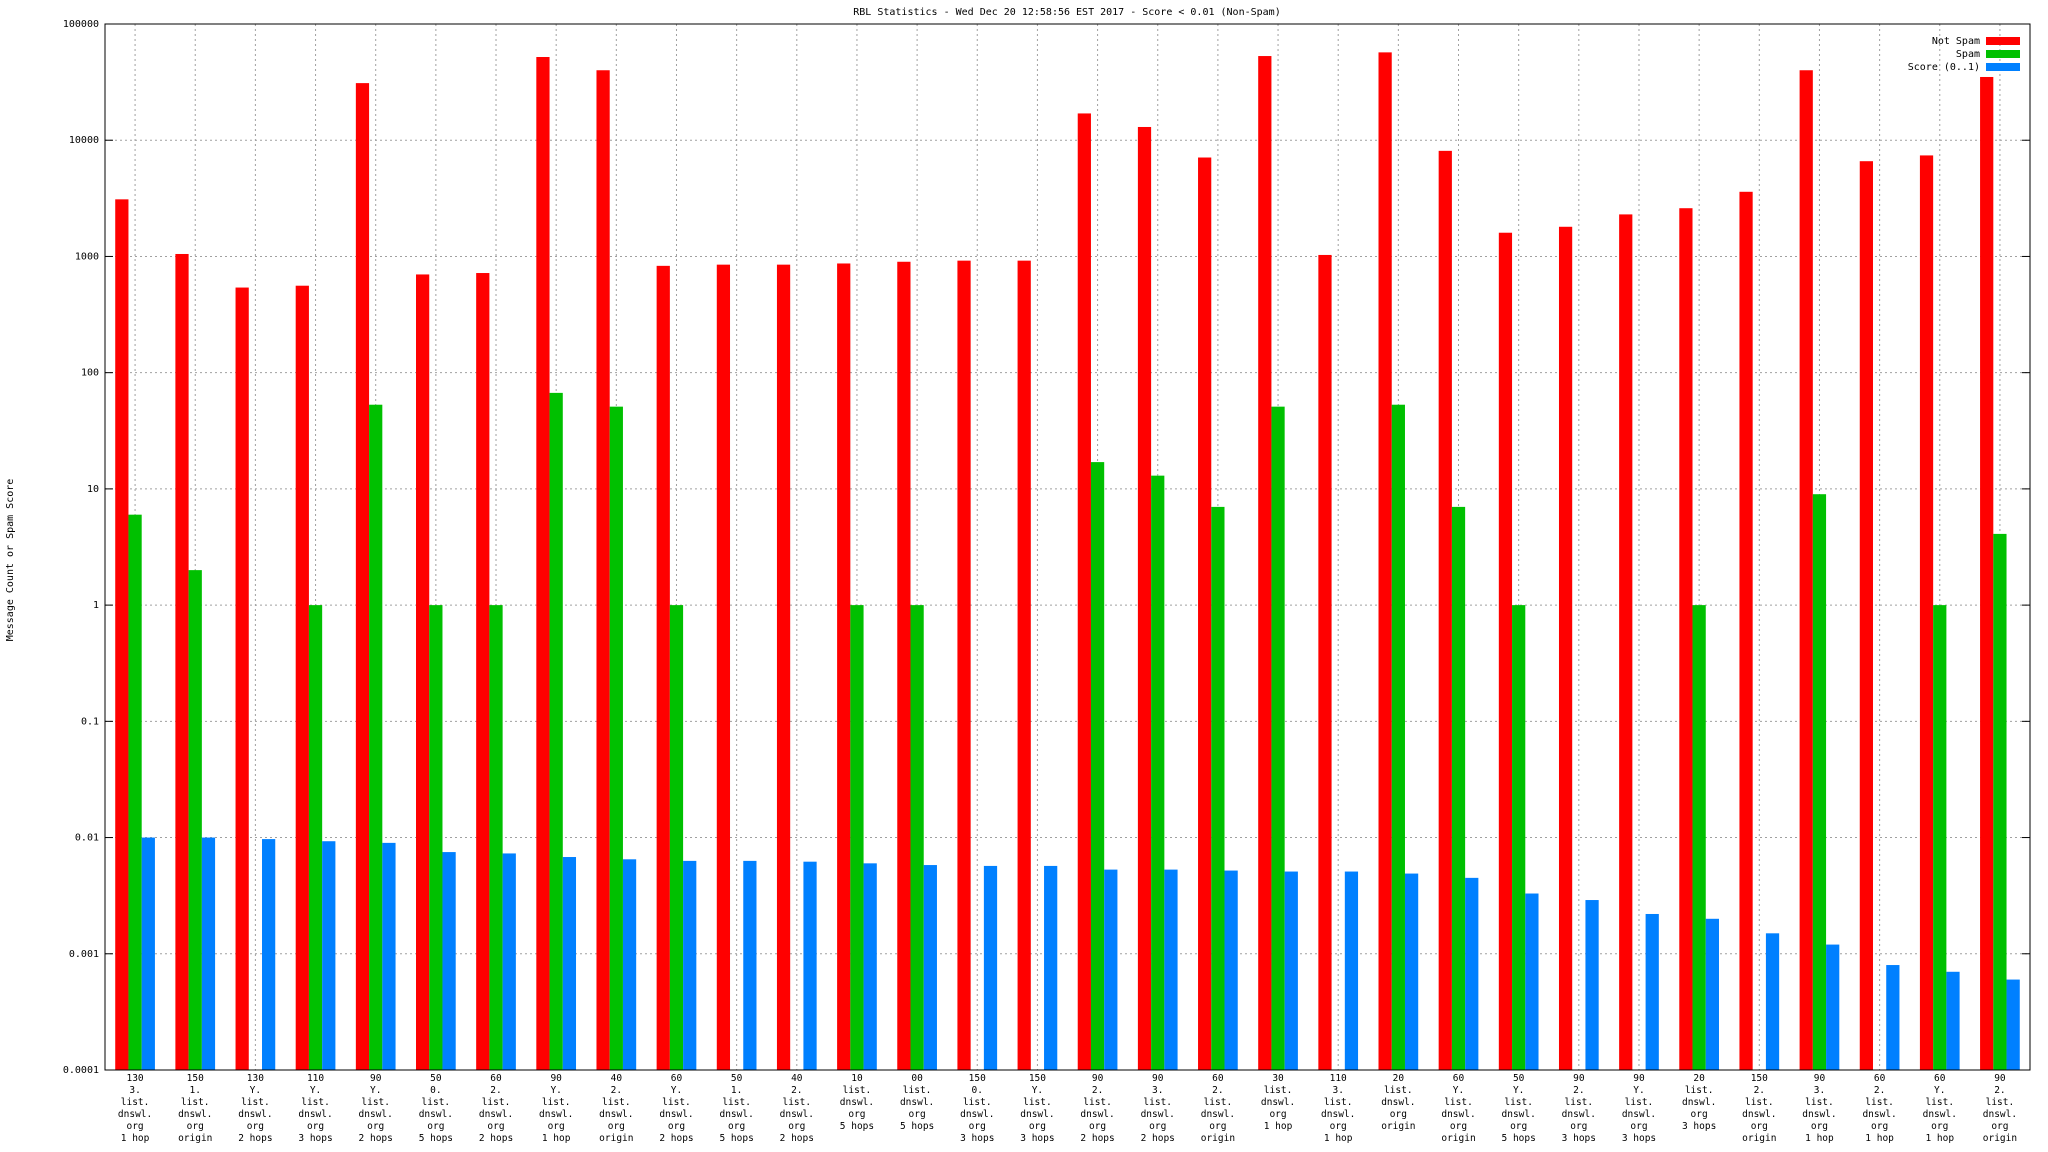 The width and height of the screenshot is (2048, 1152). I want to click on x-tick-label: 110 3. list. dnswl. org 1 hop, so click(1338, 1108).